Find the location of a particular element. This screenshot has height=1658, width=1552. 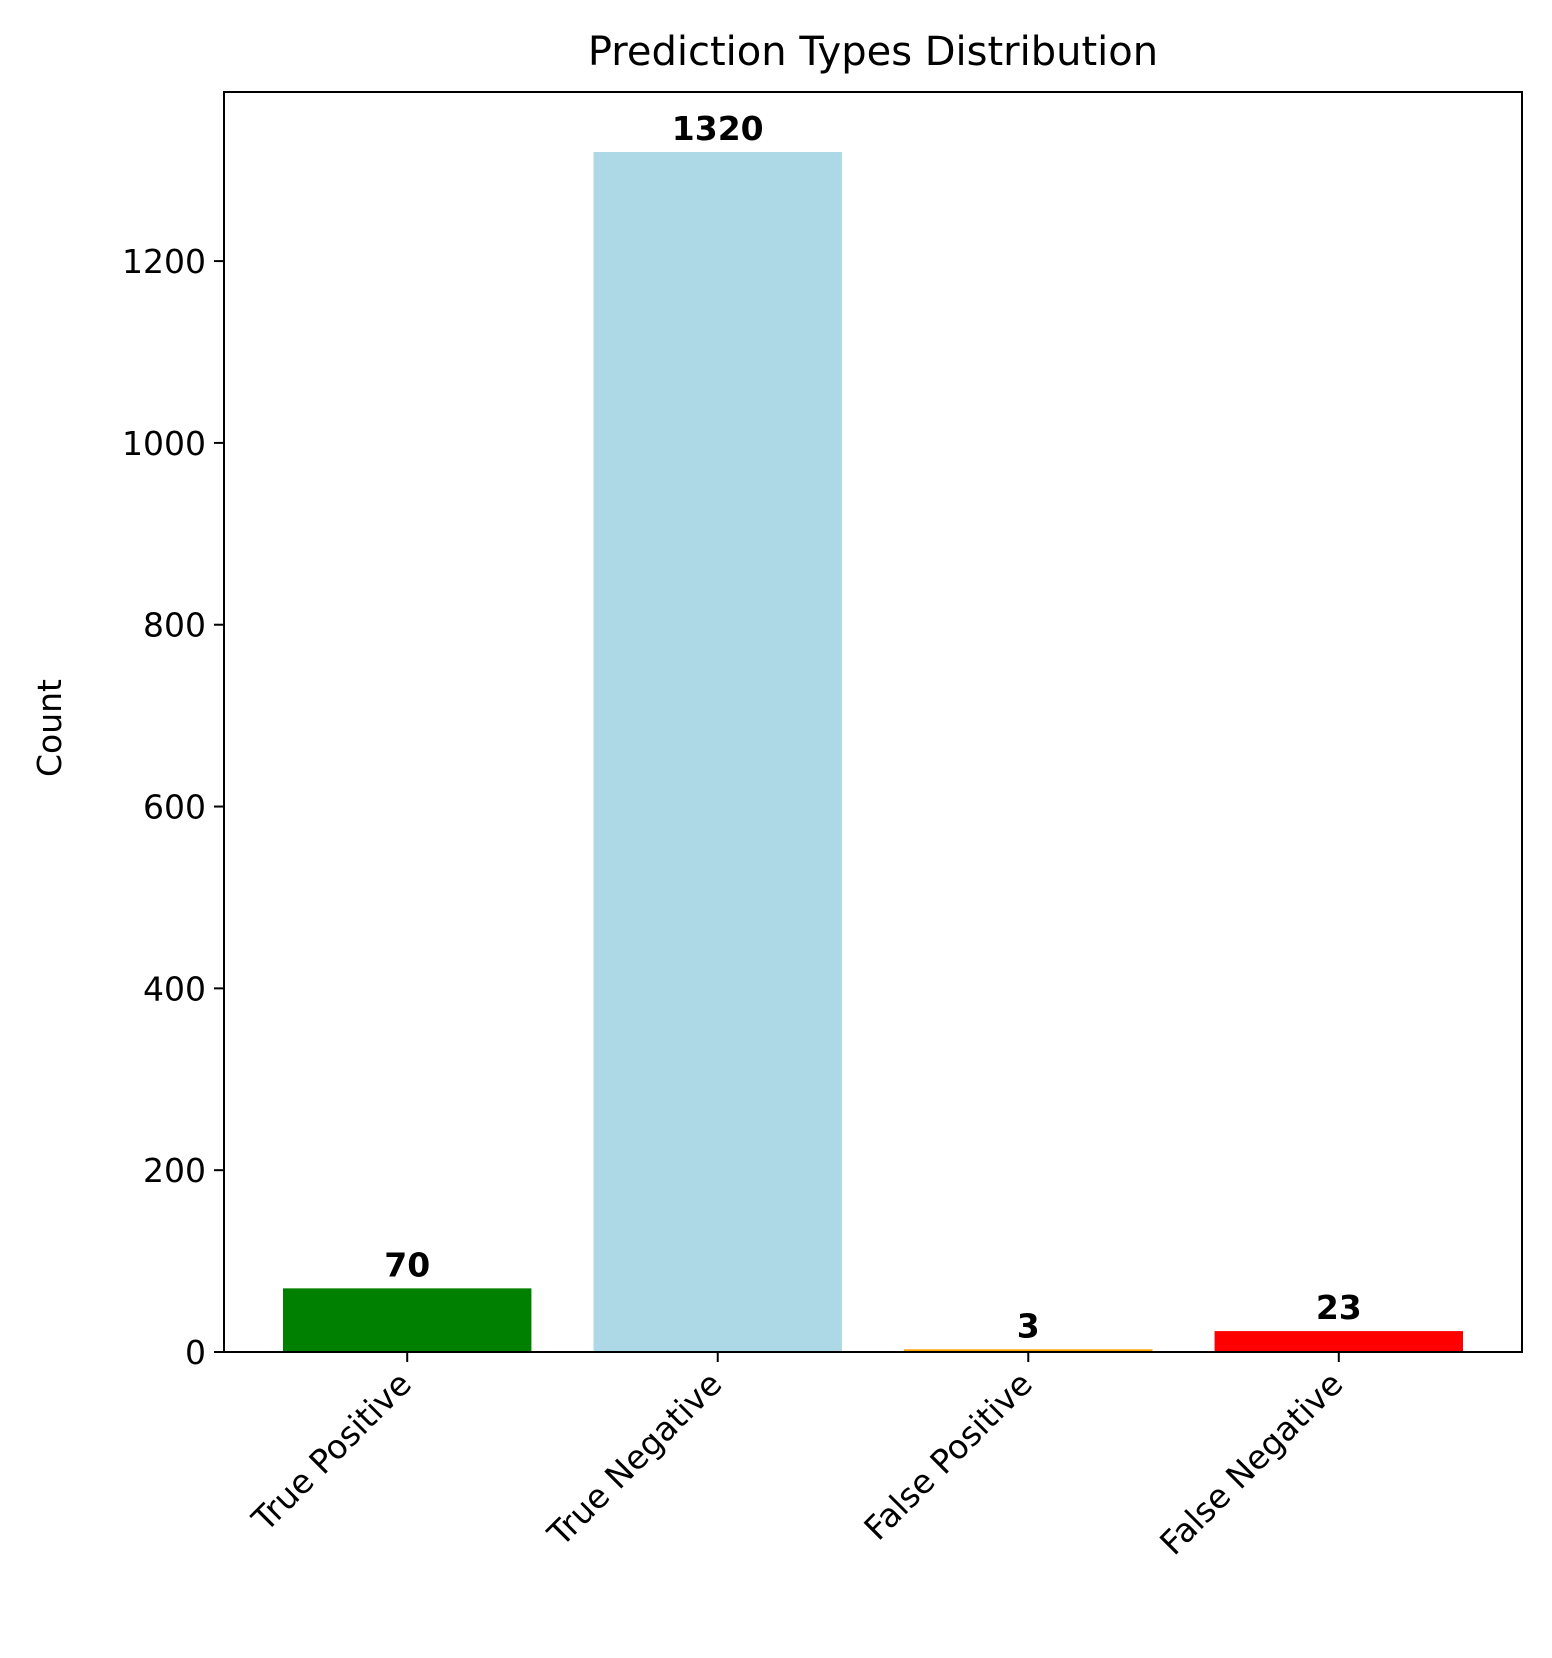

y-tick-label: 200 is located at coordinates (174, 1170).